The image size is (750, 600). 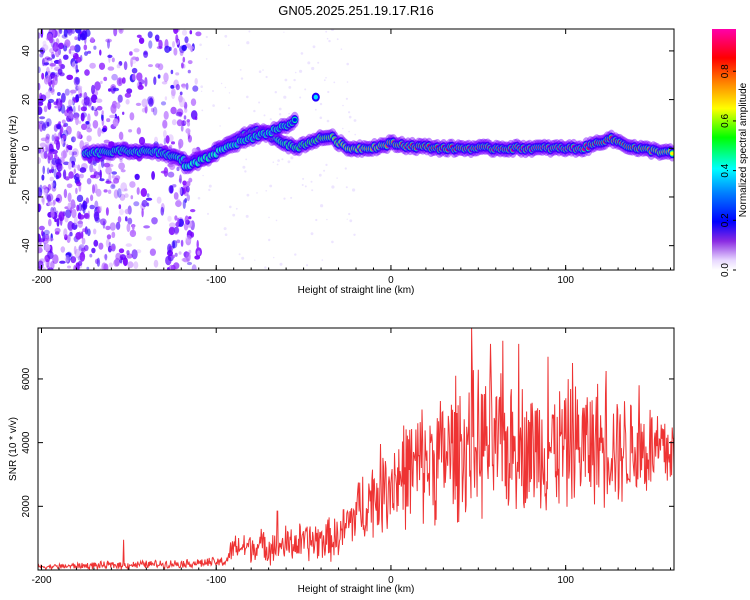 I want to click on y-tick-label: 40, so click(x=26, y=51).